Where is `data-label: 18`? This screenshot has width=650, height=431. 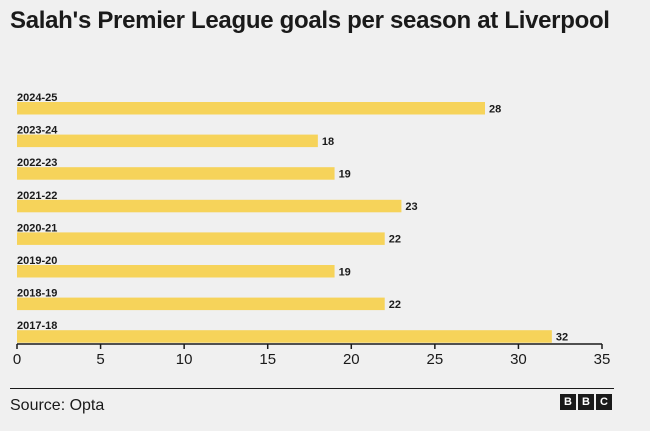 data-label: 18 is located at coordinates (328, 142).